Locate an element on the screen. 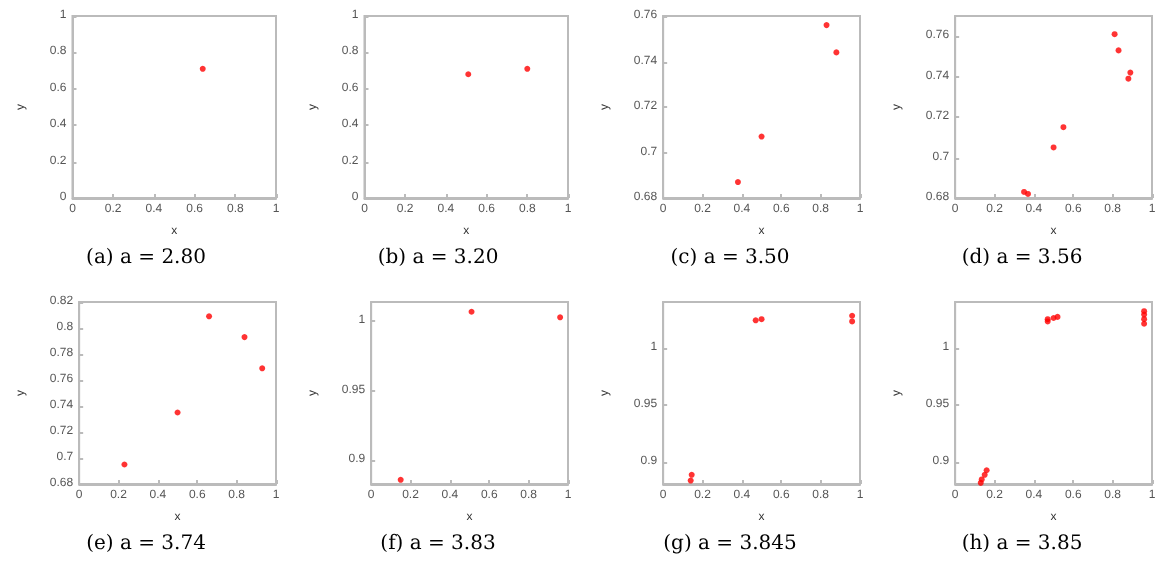 The height and width of the screenshot is (570, 1168). text: (a) a = 2.80 is located at coordinates (146, 258).